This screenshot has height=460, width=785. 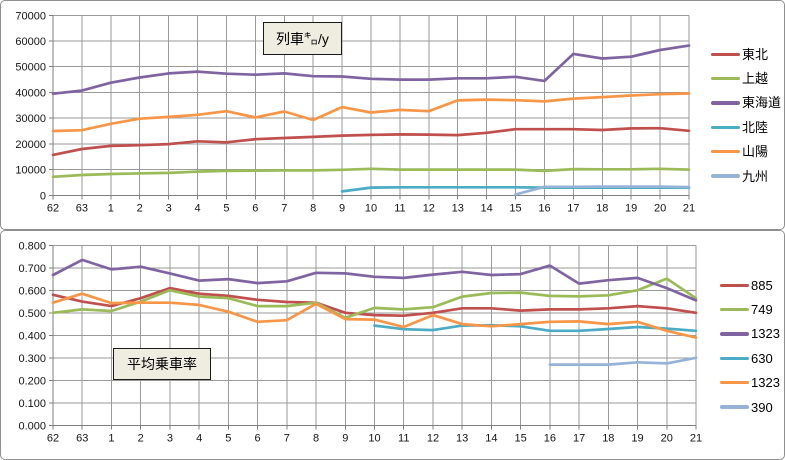 What do you see at coordinates (602, 190) in the screenshot?
I see `series-line-九州` at bounding box center [602, 190].